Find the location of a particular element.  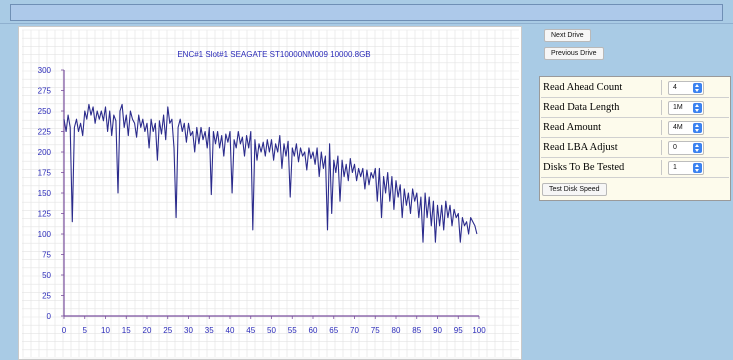

y-tick-label: 25 is located at coordinates (46, 296).